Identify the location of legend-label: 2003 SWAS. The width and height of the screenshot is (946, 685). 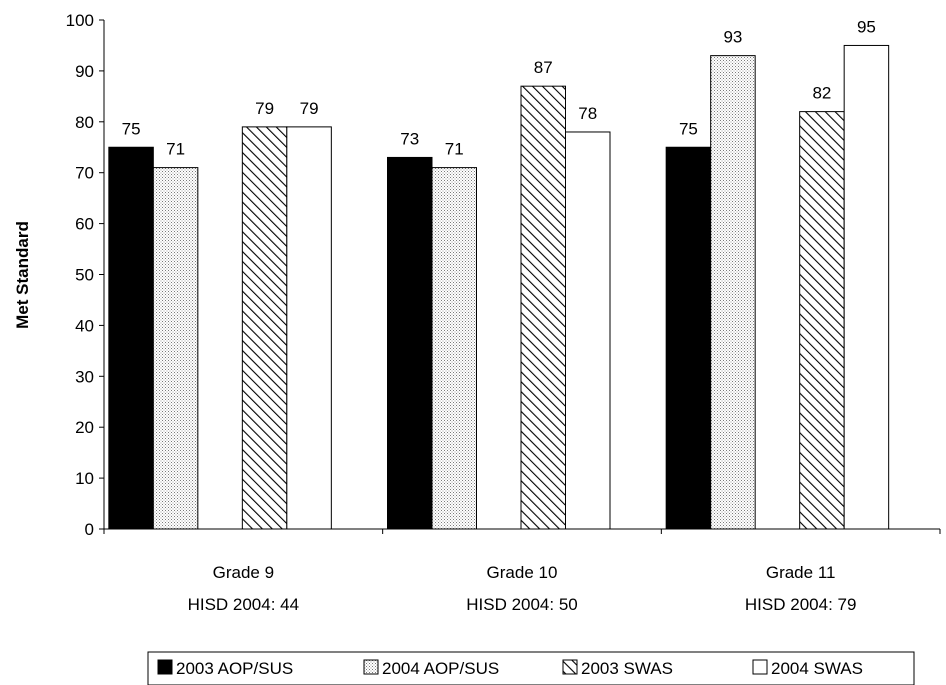
(627, 668).